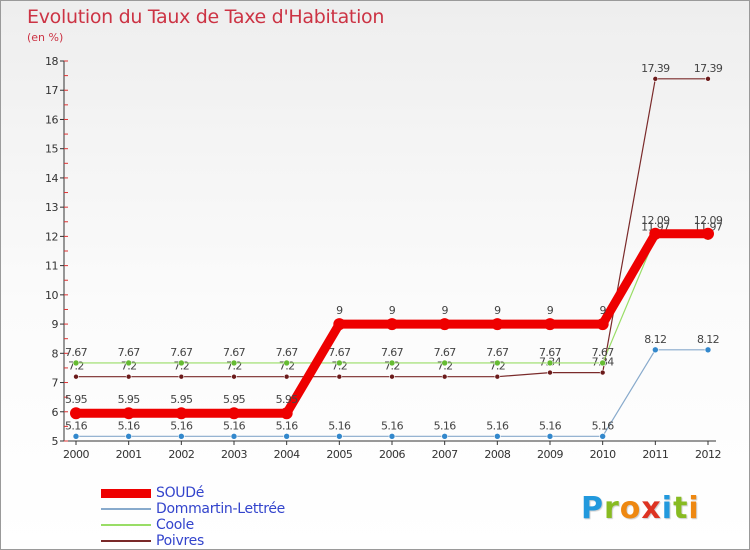 The width and height of the screenshot is (750, 550). What do you see at coordinates (234, 454) in the screenshot?
I see `x-tick-label: 2003` at bounding box center [234, 454].